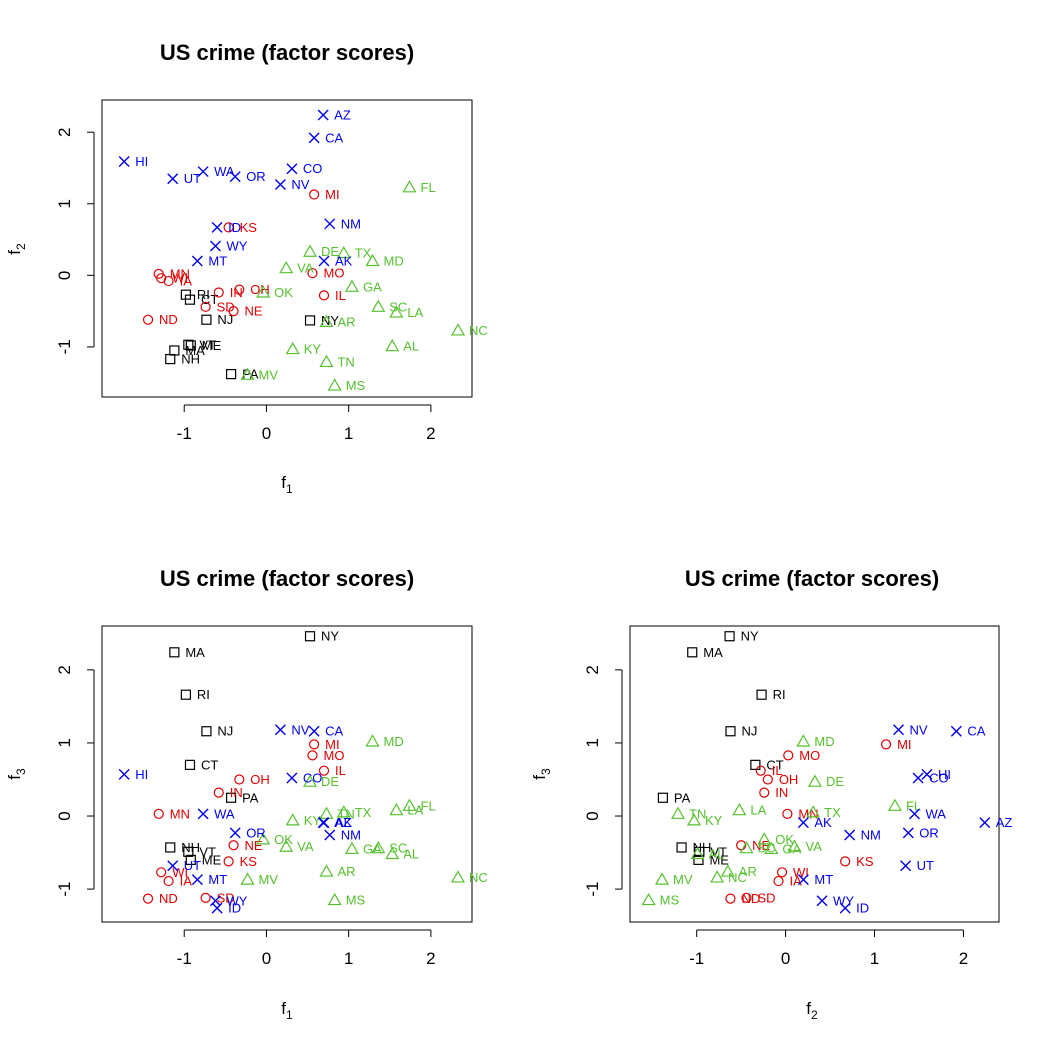 This screenshot has width=1050, height=1050. Describe the element at coordinates (326, 320) in the screenshot. I see `data-point-ar` at that location.